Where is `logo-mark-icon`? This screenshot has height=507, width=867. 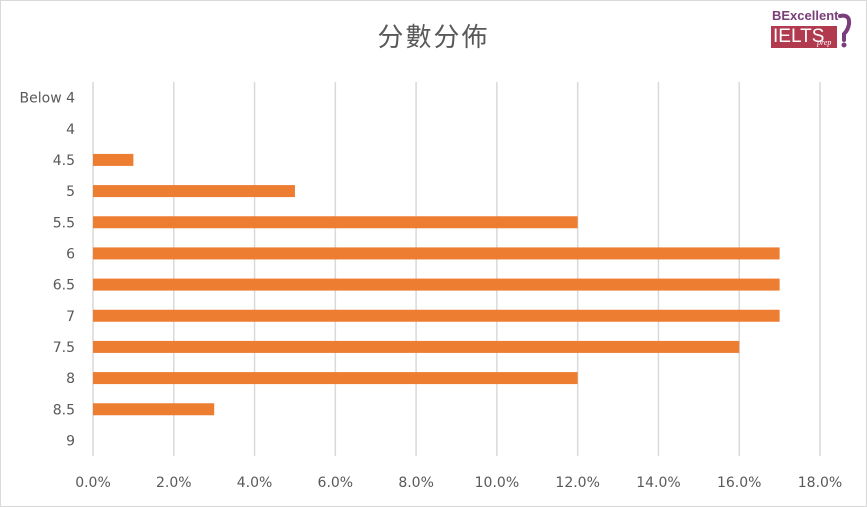 logo-mark-icon is located at coordinates (845, 30).